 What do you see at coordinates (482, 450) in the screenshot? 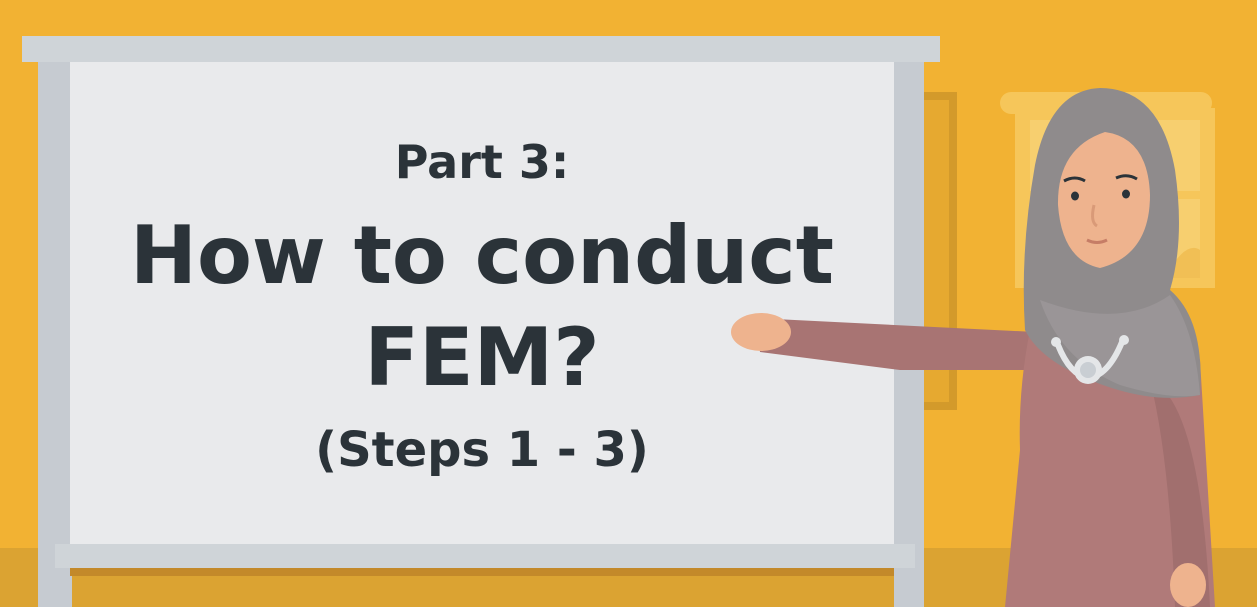
I see `steps-subtitle: (Steps 1 - 3)` at bounding box center [482, 450].